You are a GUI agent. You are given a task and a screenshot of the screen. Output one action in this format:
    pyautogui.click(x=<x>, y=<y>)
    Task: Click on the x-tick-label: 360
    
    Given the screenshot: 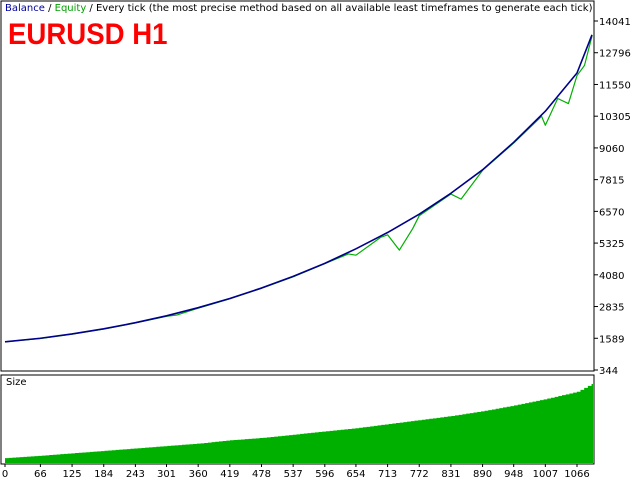 What is the action you would take?
    pyautogui.click(x=198, y=474)
    